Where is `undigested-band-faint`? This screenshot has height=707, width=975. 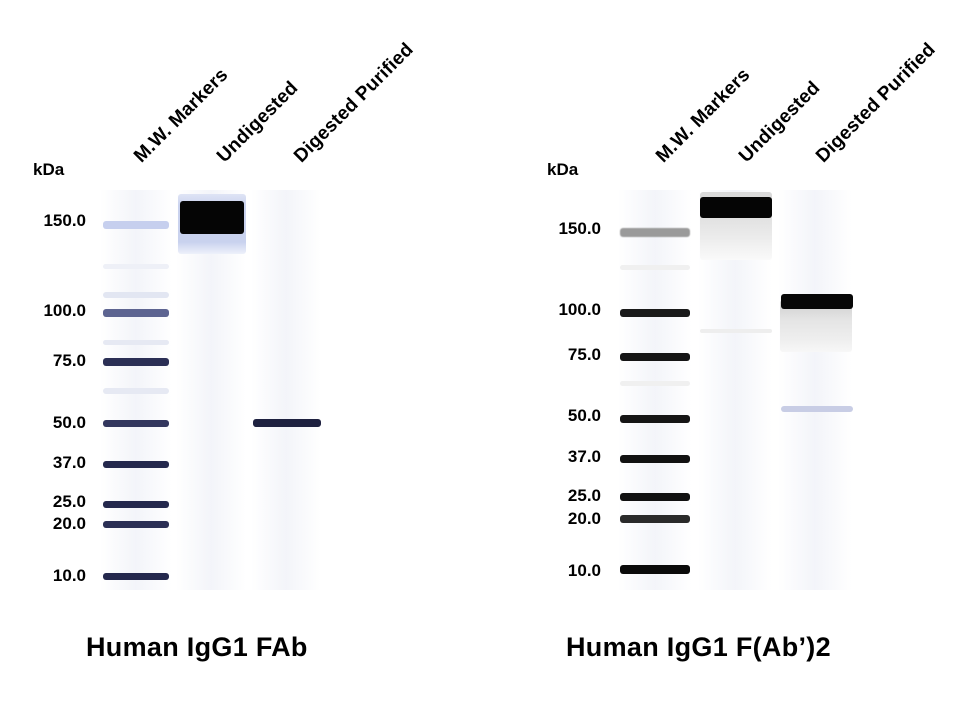
undigested-band-faint is located at coordinates (736, 331).